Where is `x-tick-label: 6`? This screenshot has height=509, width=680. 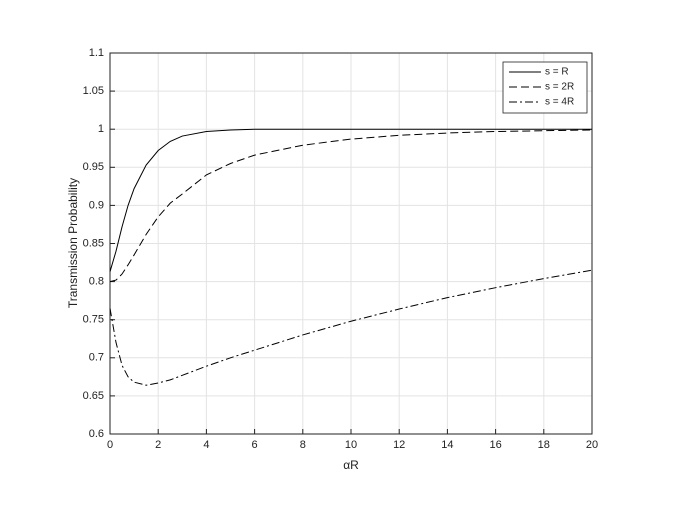 x-tick-label: 6 is located at coordinates (255, 445).